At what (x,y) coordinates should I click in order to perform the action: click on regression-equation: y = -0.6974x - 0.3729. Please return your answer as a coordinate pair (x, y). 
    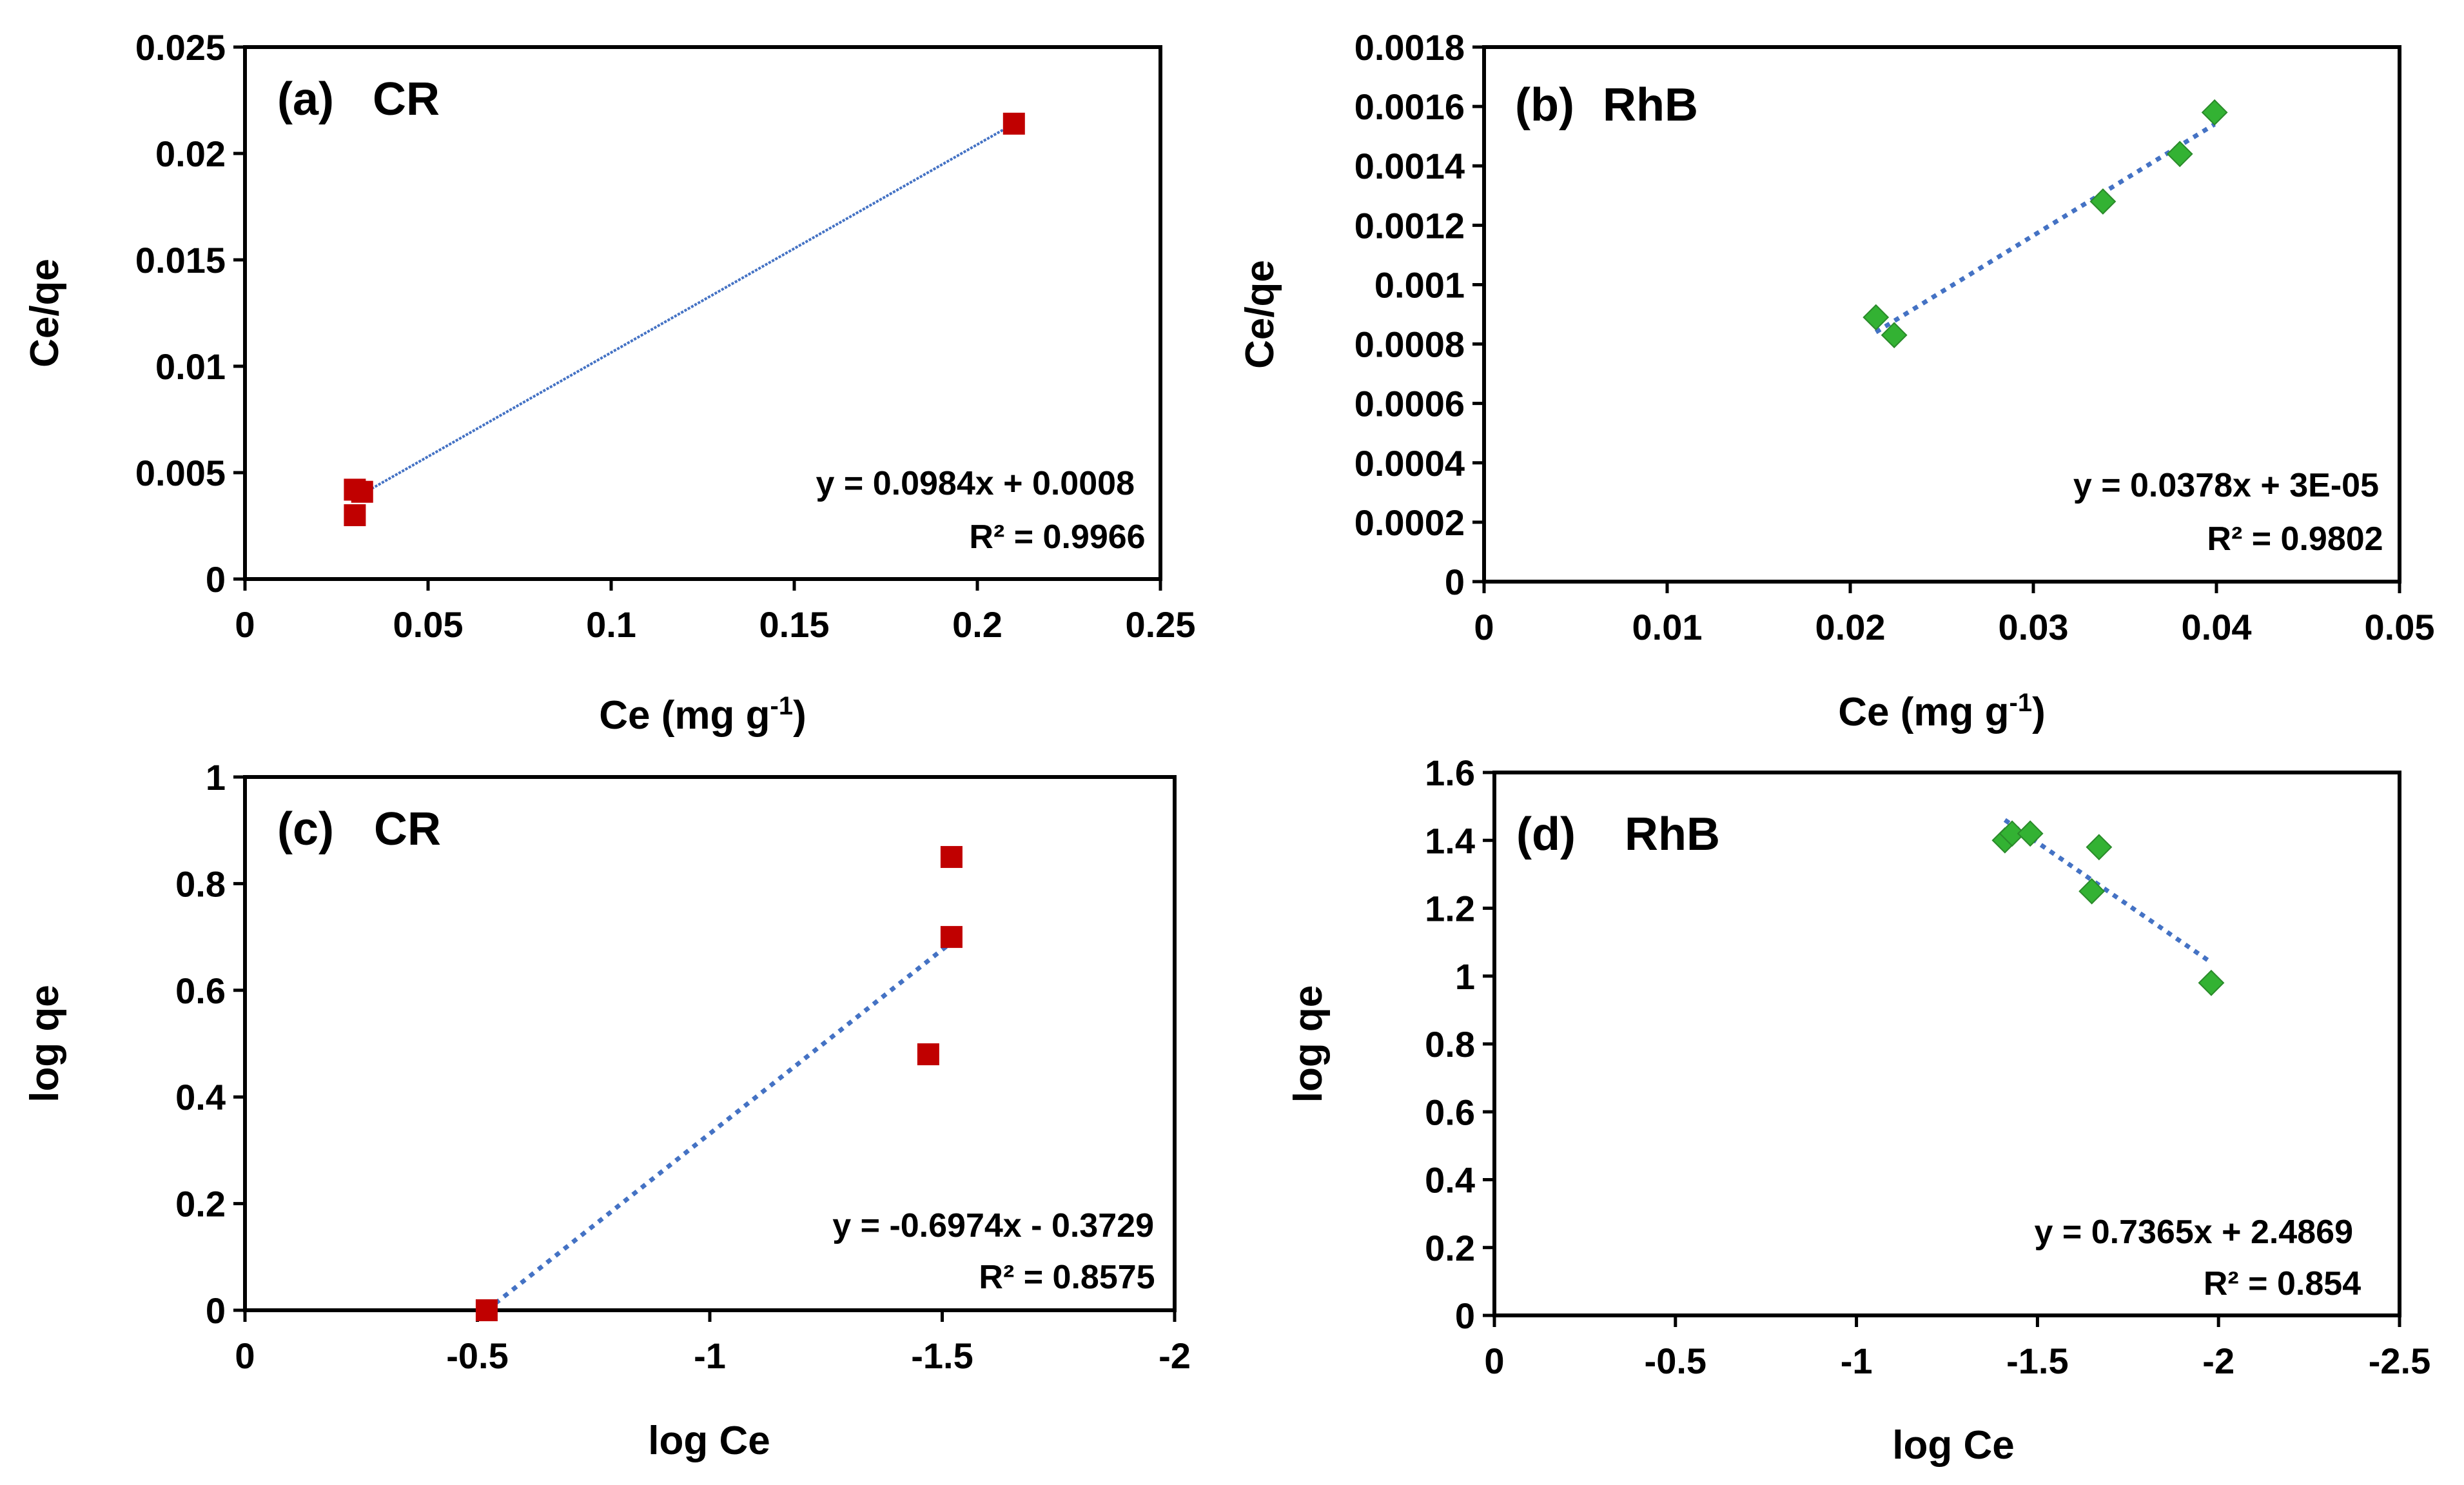
    Looking at the image, I should click on (993, 1225).